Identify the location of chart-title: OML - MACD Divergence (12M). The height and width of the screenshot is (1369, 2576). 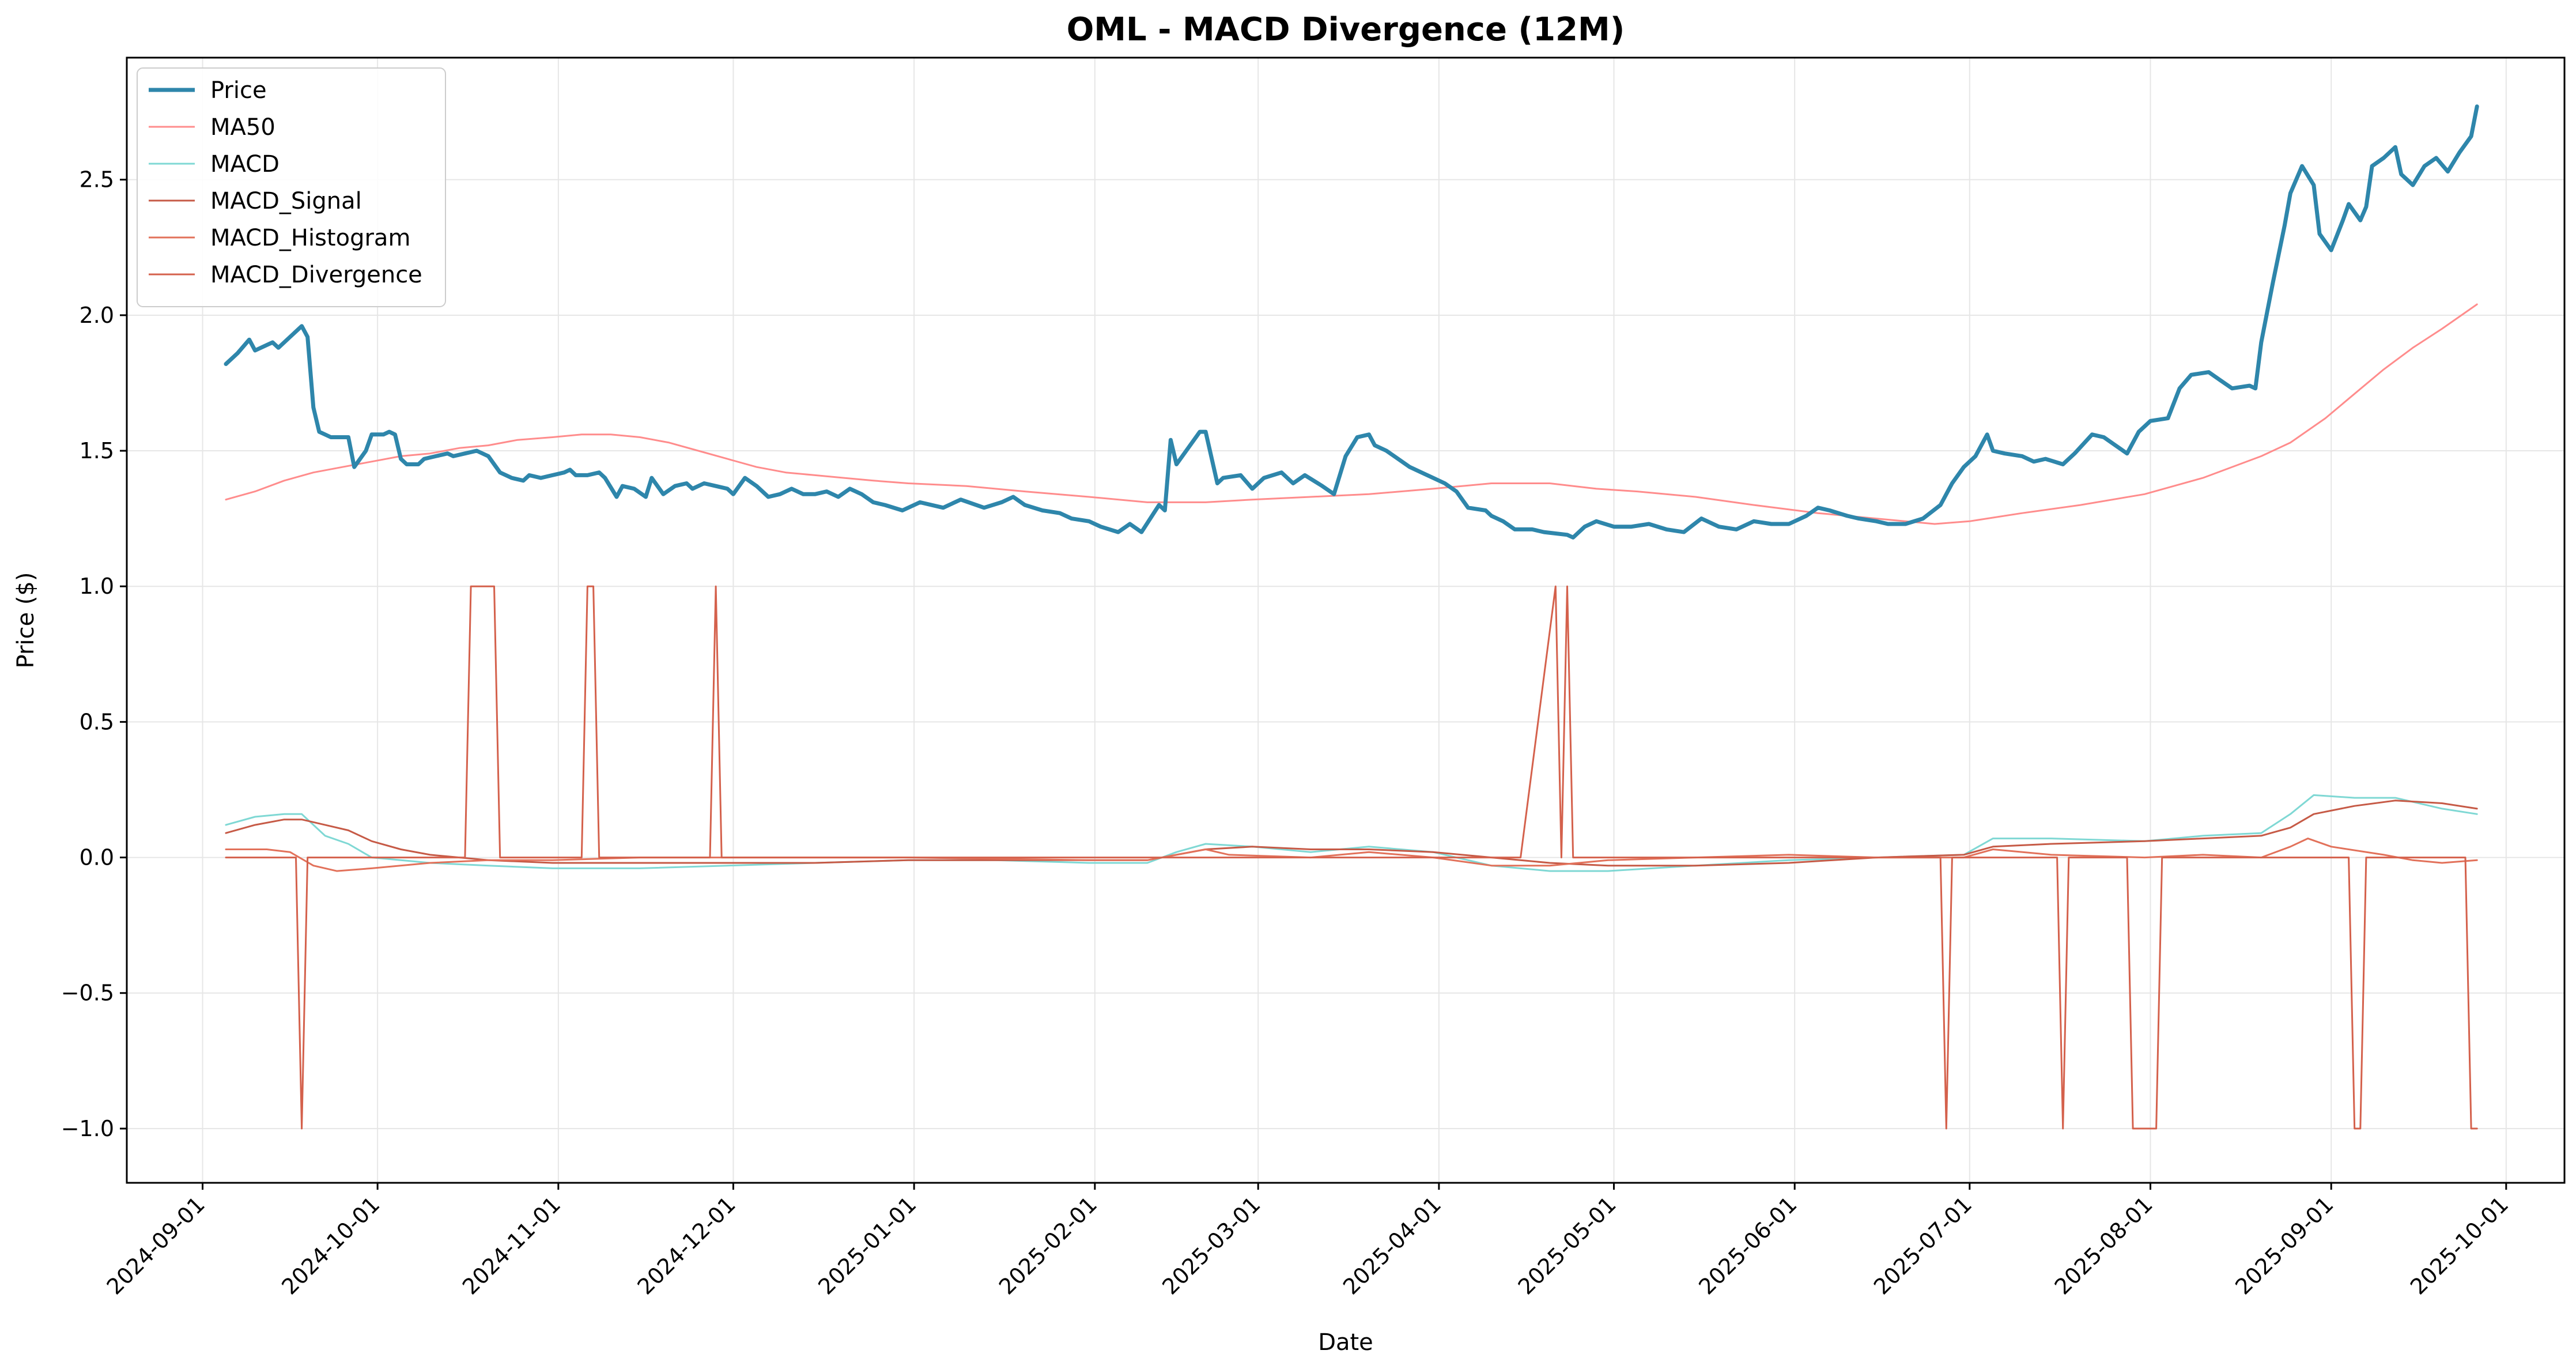
(1346, 29).